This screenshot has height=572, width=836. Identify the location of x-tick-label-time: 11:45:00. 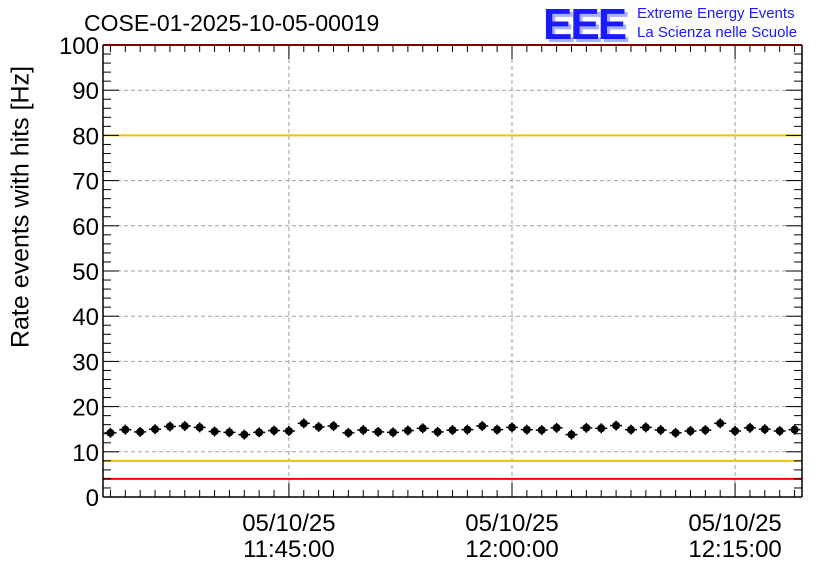
(289, 549).